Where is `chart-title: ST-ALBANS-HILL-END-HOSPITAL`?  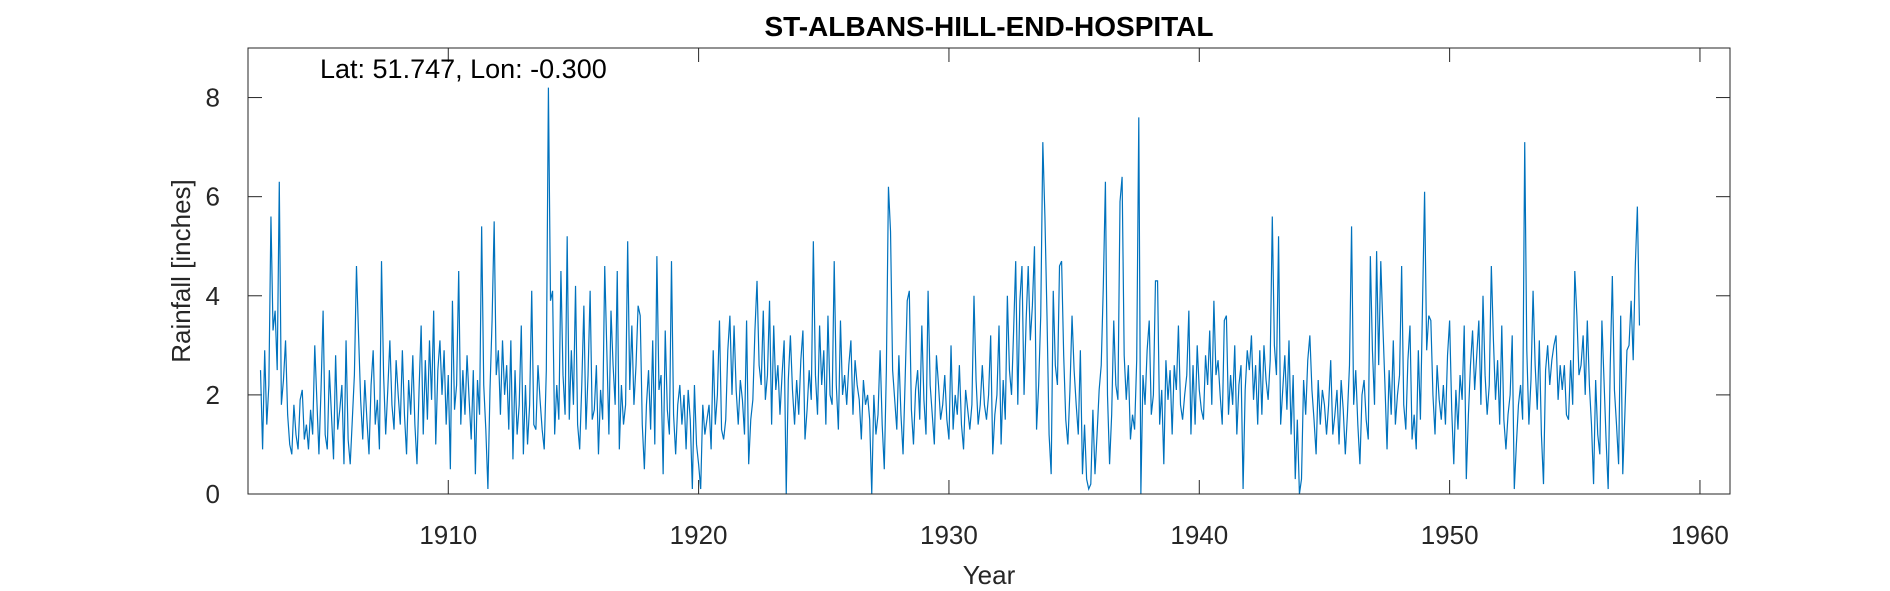
chart-title: ST-ALBANS-HILL-END-HOSPITAL is located at coordinates (989, 26).